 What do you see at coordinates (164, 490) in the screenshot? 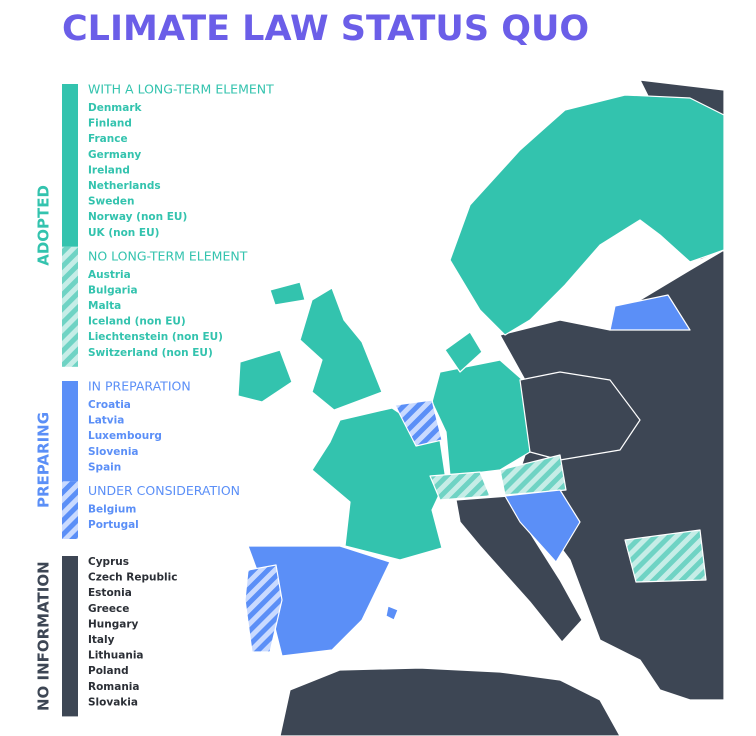
I see `section-heading: UNDER CONSIDERATION` at bounding box center [164, 490].